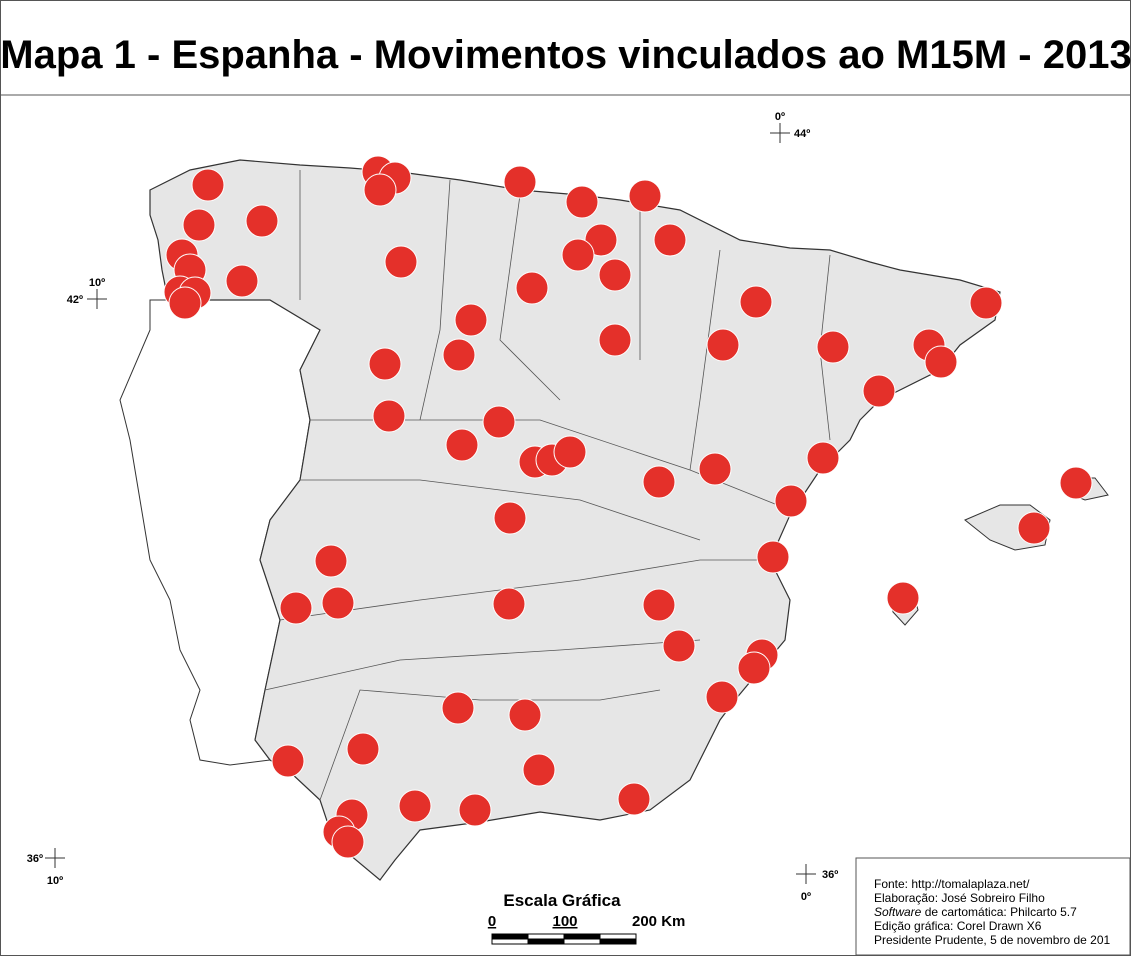 This screenshot has height=956, width=1131. Describe the element at coordinates (802, 134) in the screenshot. I see `coord-label: 44º` at that location.